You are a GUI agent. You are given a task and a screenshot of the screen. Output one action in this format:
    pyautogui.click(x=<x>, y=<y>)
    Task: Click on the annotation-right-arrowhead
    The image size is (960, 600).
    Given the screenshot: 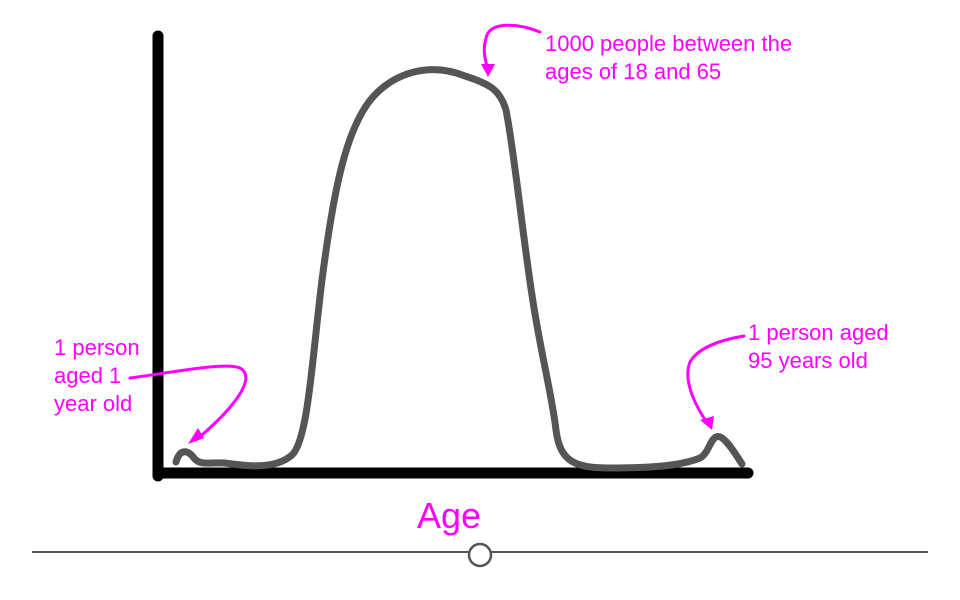 What is the action you would take?
    pyautogui.click(x=707, y=423)
    